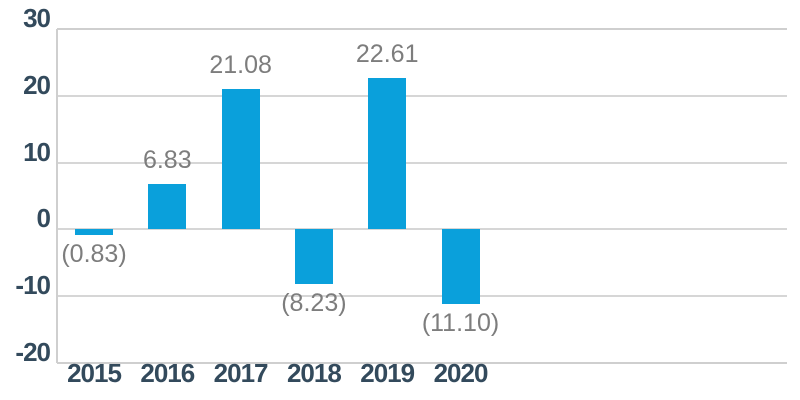  What do you see at coordinates (314, 303) in the screenshot?
I see `data-label: (8.23)` at bounding box center [314, 303].